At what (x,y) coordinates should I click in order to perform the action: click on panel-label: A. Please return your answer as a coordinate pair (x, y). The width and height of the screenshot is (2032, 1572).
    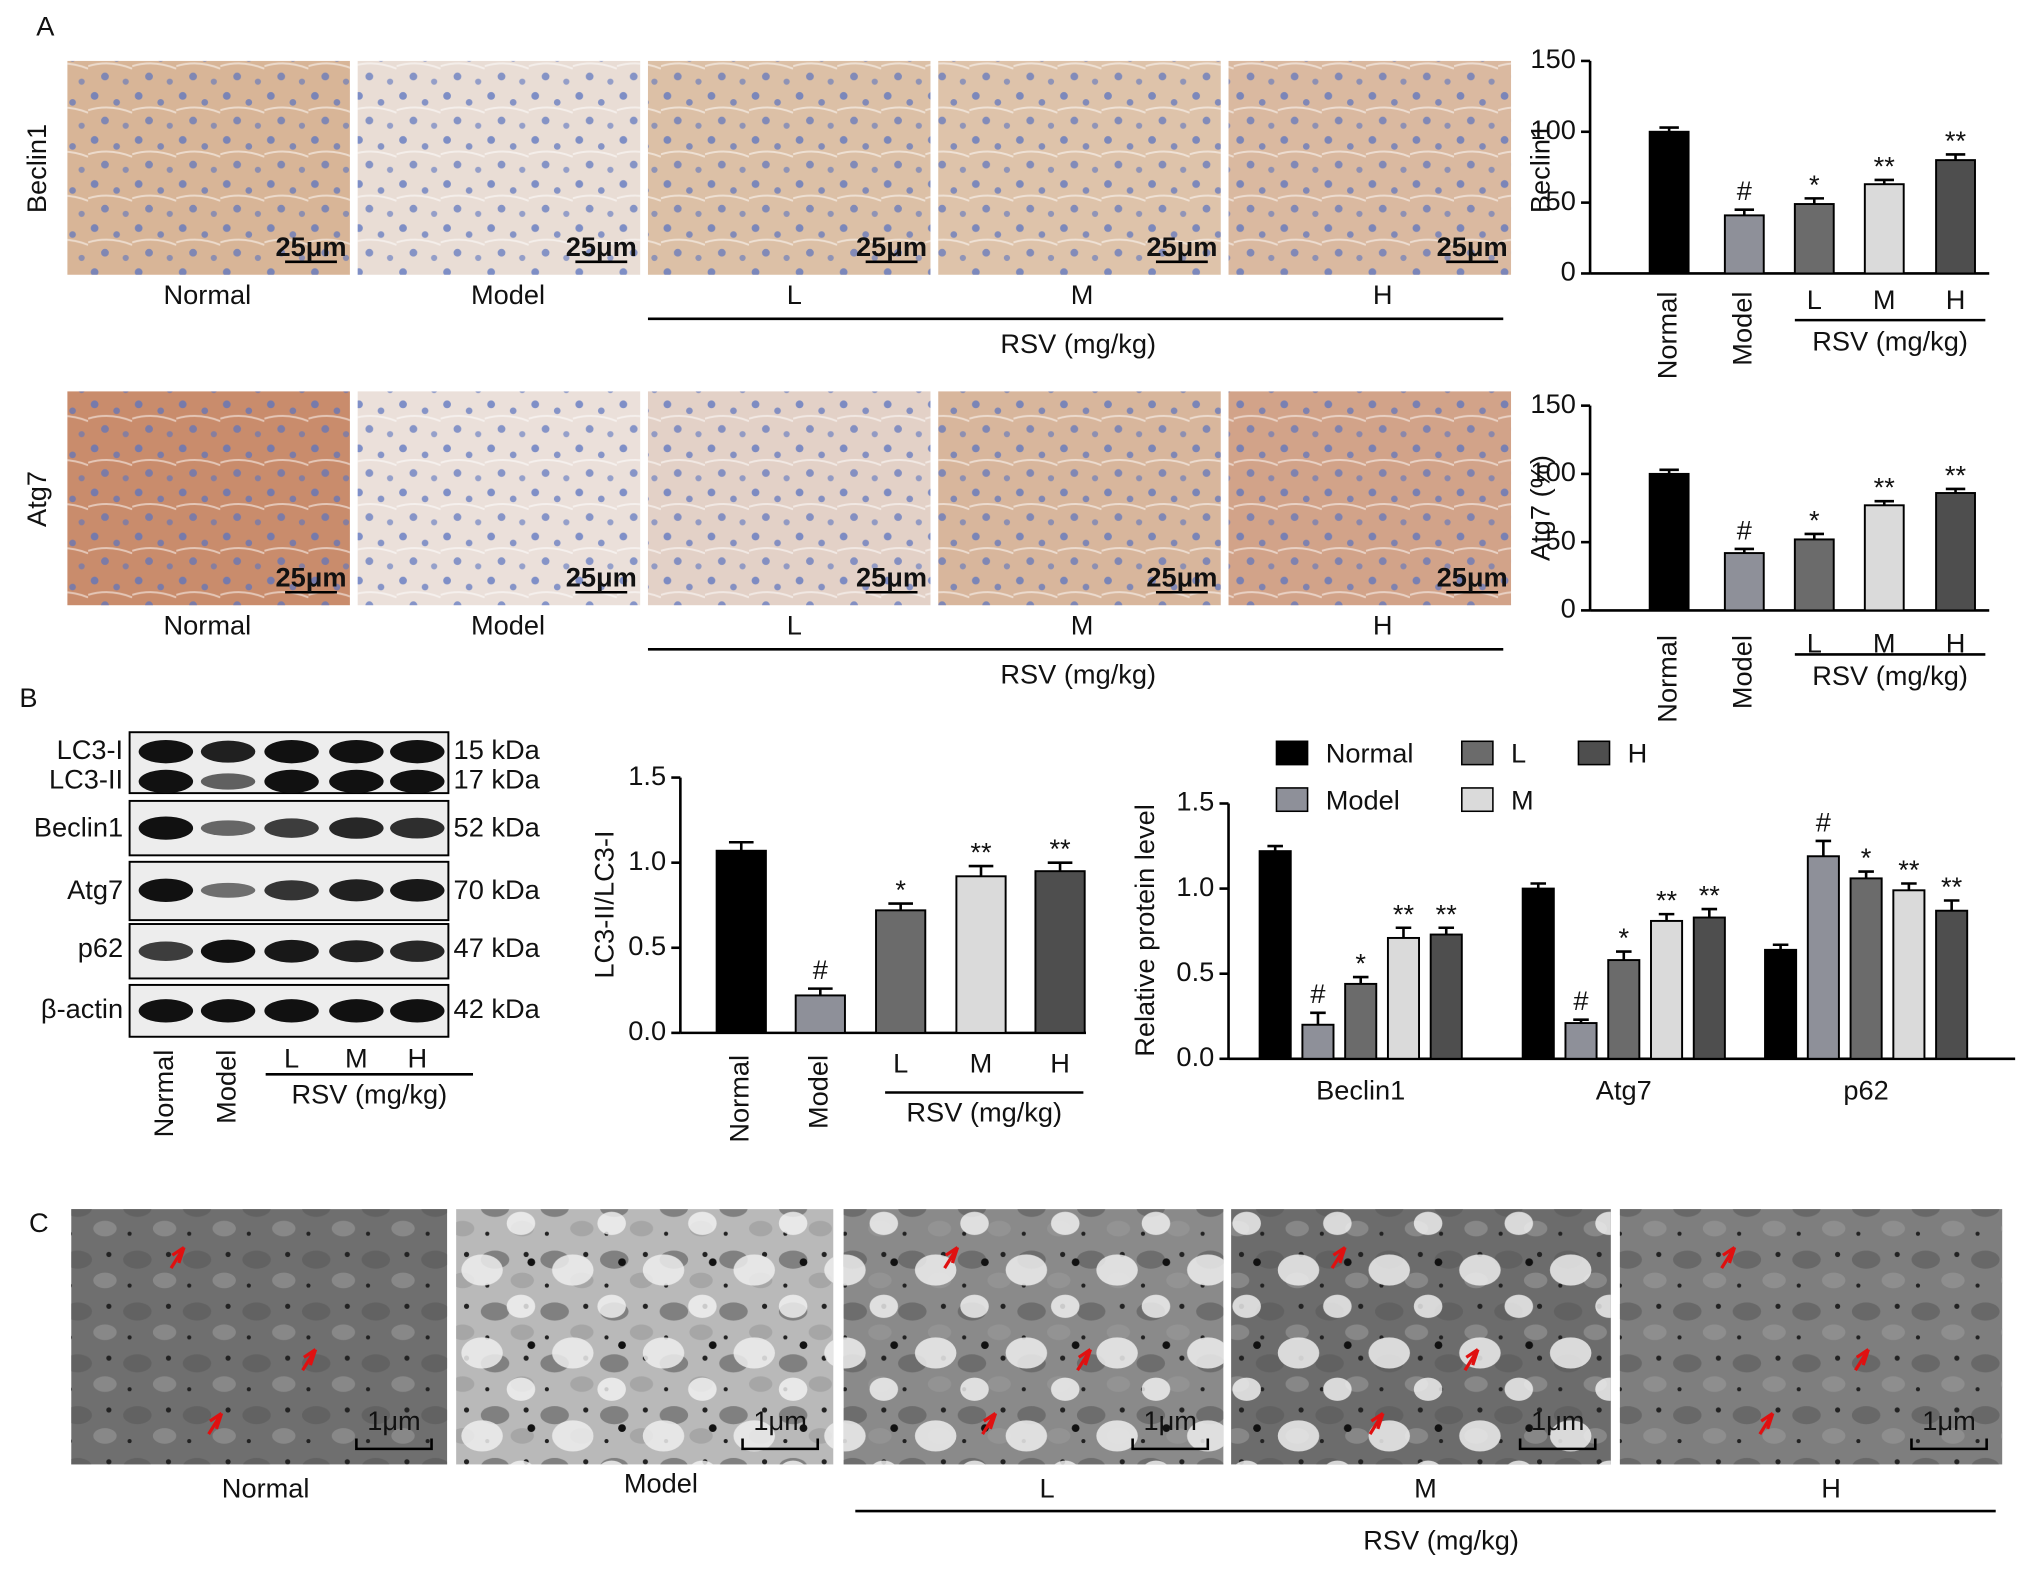
    Looking at the image, I should click on (45, 26).